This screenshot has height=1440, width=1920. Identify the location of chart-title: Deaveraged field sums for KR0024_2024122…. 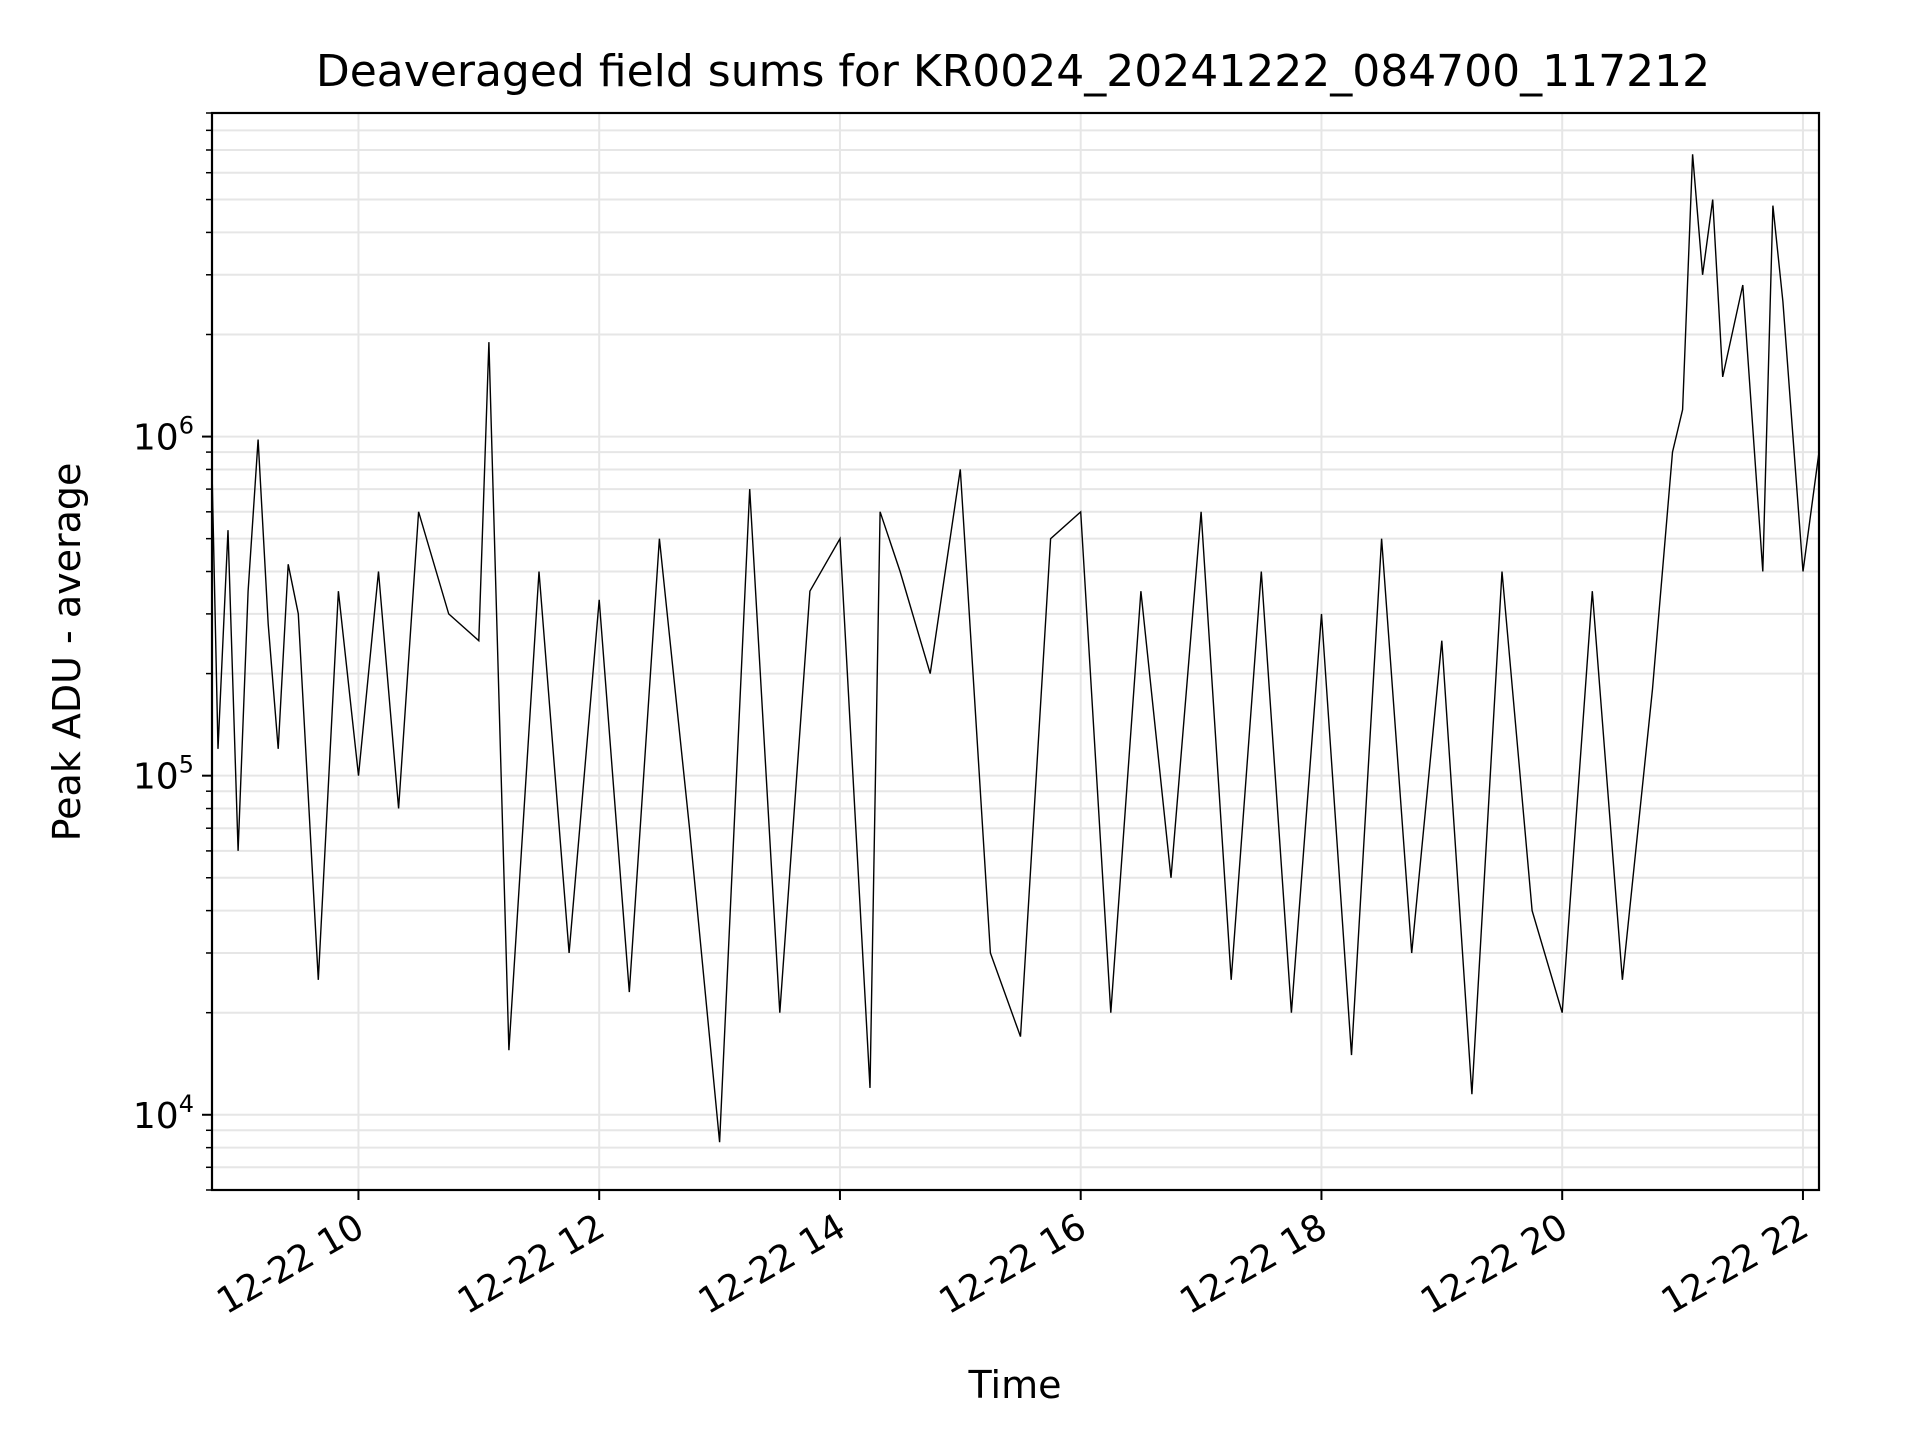
(1013, 71).